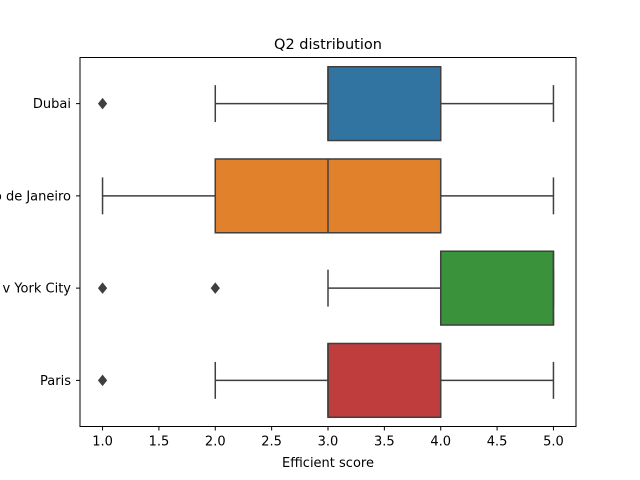 The image size is (640, 480). I want to click on x-tick-label-3: 2.5, so click(271, 442).